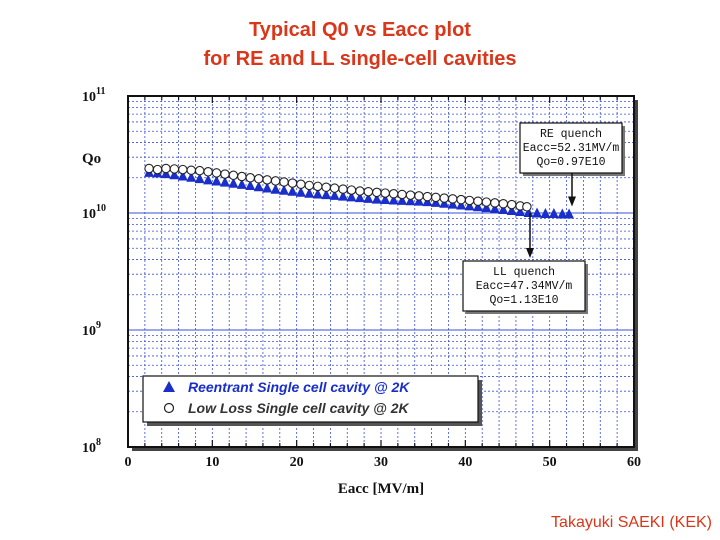  What do you see at coordinates (169, 386) in the screenshot?
I see `legend-triangle-marker` at bounding box center [169, 386].